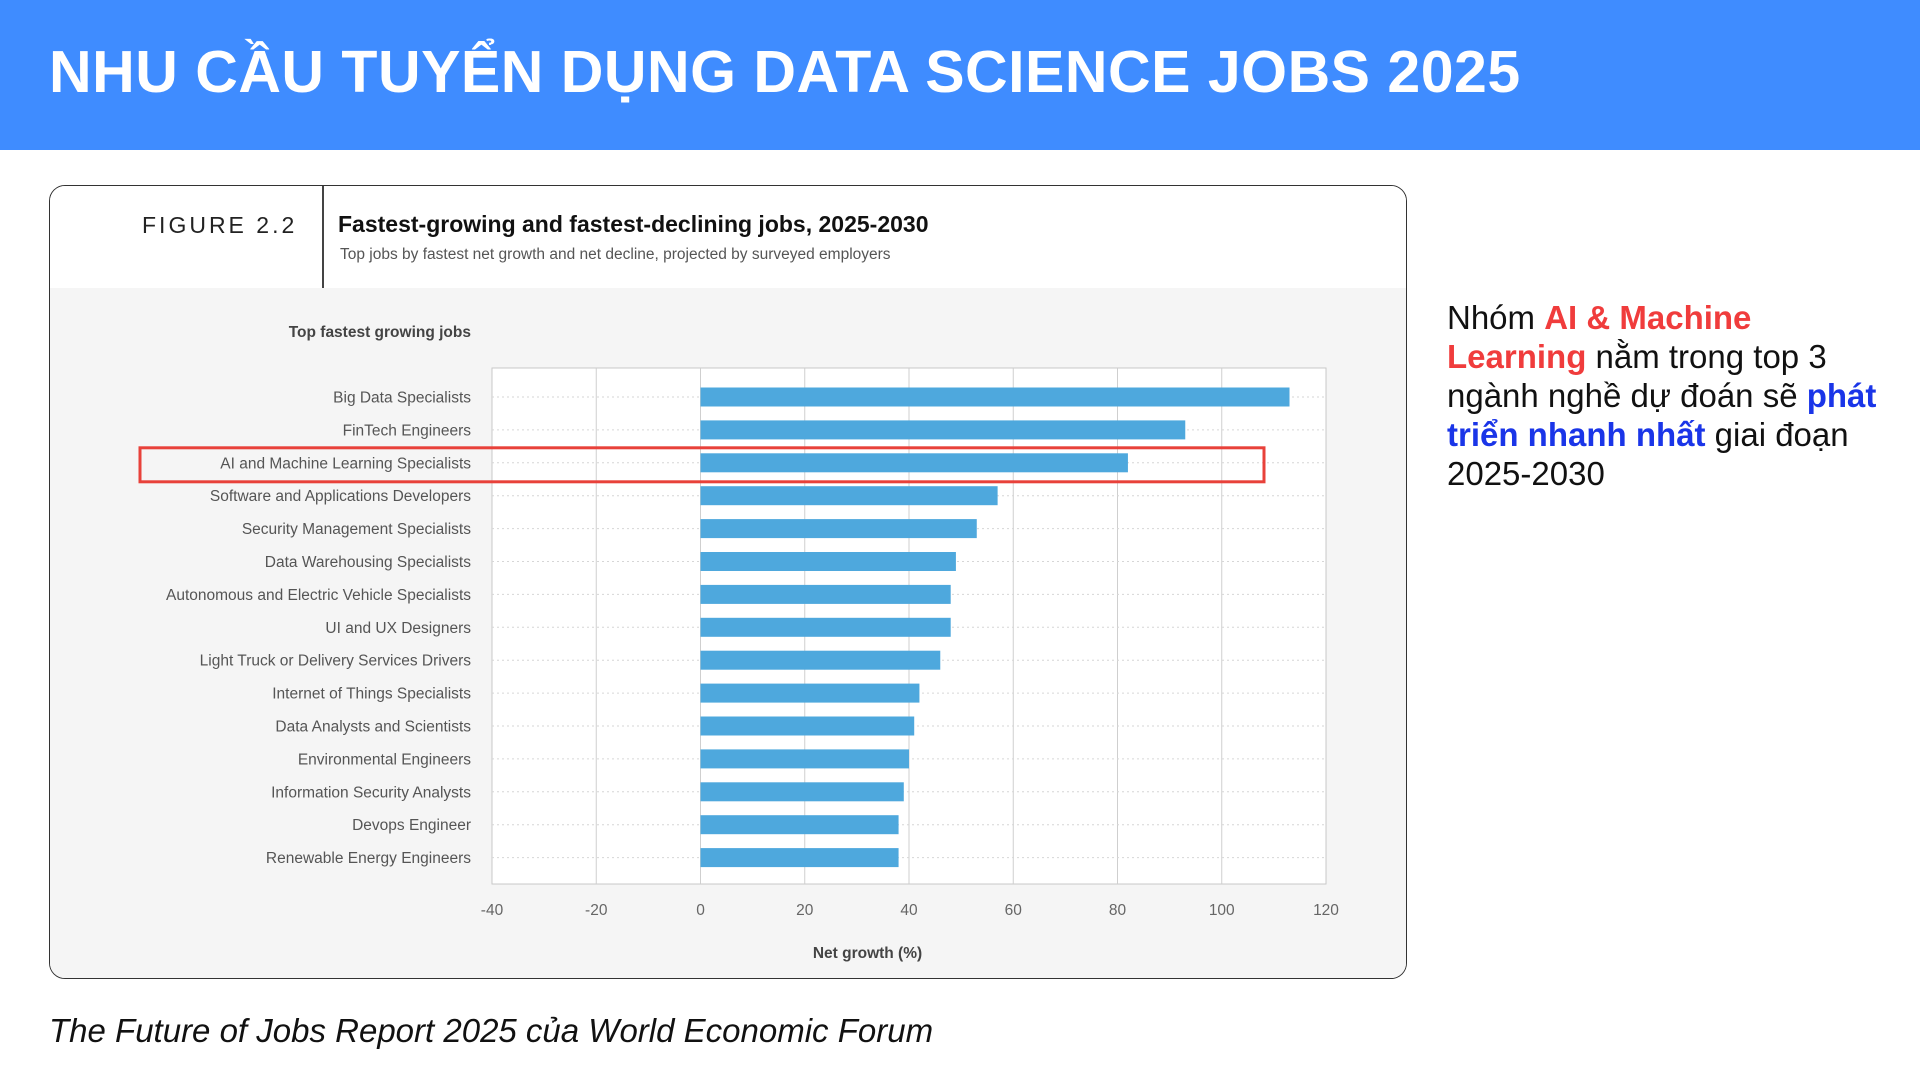  I want to click on category-label: Data Analysts and Scientists, so click(373, 727).